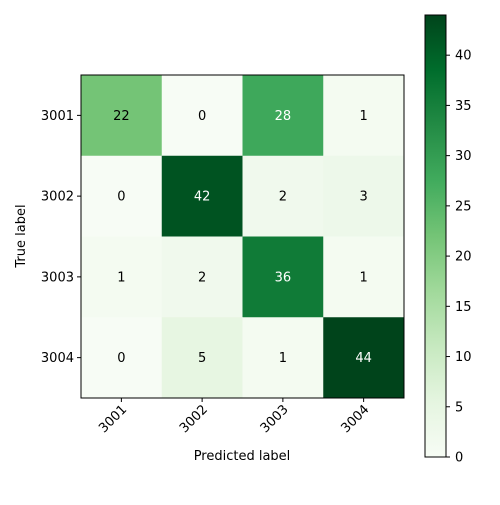  I want to click on cell-value-label: 5, so click(202, 358).